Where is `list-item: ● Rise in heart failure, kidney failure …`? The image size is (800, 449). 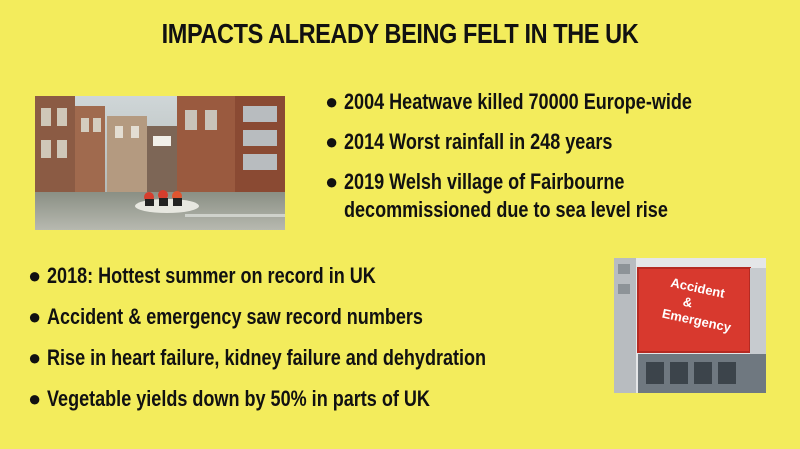
list-item: ● Rise in heart failure, kidney failure … is located at coordinates (305, 358).